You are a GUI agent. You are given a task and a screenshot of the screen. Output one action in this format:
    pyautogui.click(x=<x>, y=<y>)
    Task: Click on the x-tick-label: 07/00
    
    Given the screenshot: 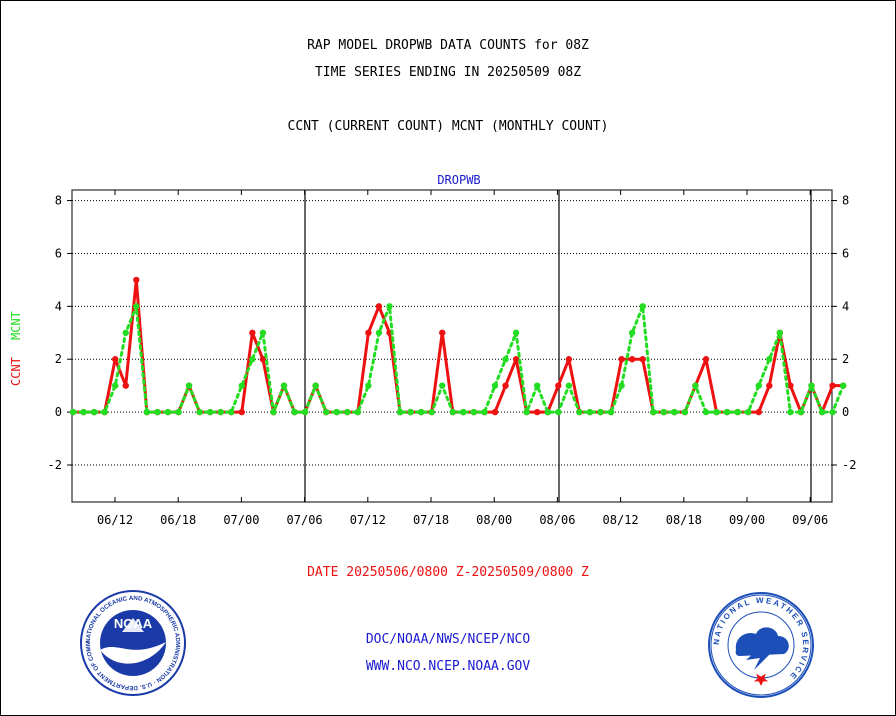 What is the action you would take?
    pyautogui.click(x=241, y=520)
    